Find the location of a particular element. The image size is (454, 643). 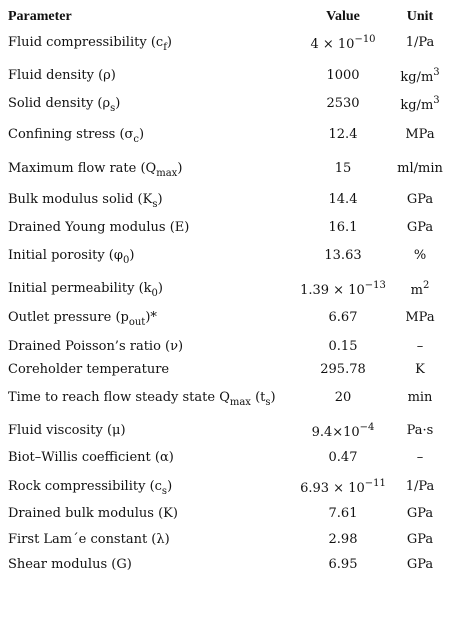

parameter-cell: Bulk modulus solid (Ks) is located at coordinates (85, 201).